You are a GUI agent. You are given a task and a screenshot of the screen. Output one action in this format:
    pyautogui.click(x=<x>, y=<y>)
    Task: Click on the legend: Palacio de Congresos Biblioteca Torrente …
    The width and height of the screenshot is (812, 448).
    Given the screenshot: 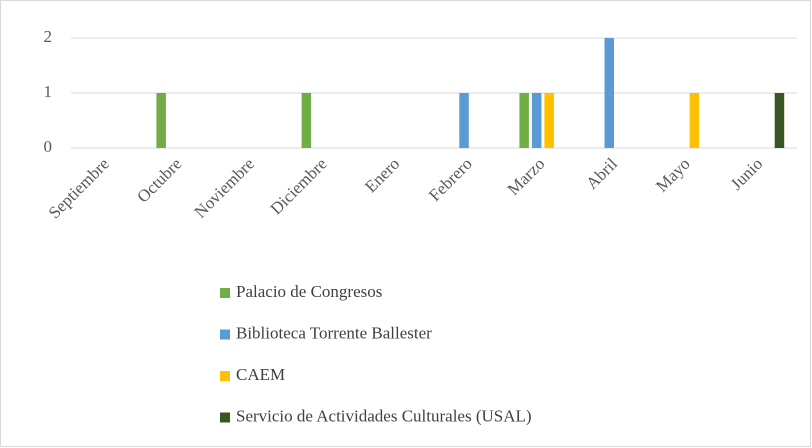 What is the action you would take?
    pyautogui.click(x=376, y=353)
    